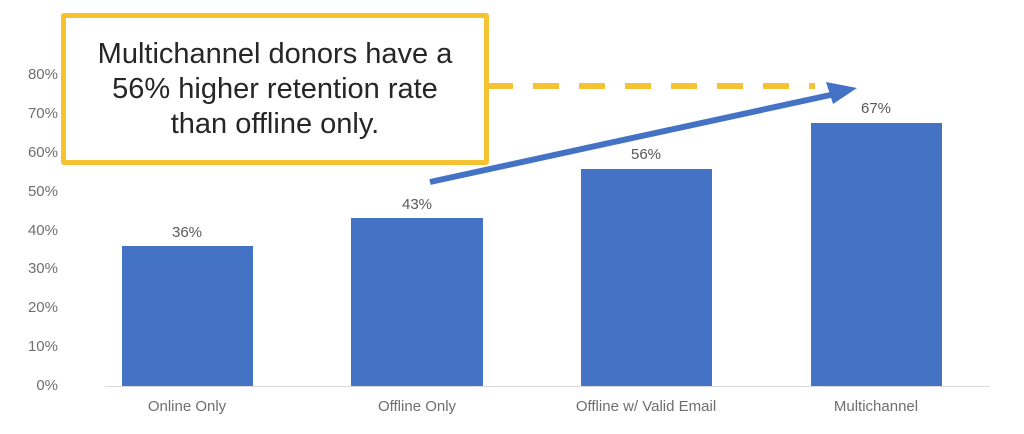  I want to click on y-tick-50: 50%, so click(42, 191).